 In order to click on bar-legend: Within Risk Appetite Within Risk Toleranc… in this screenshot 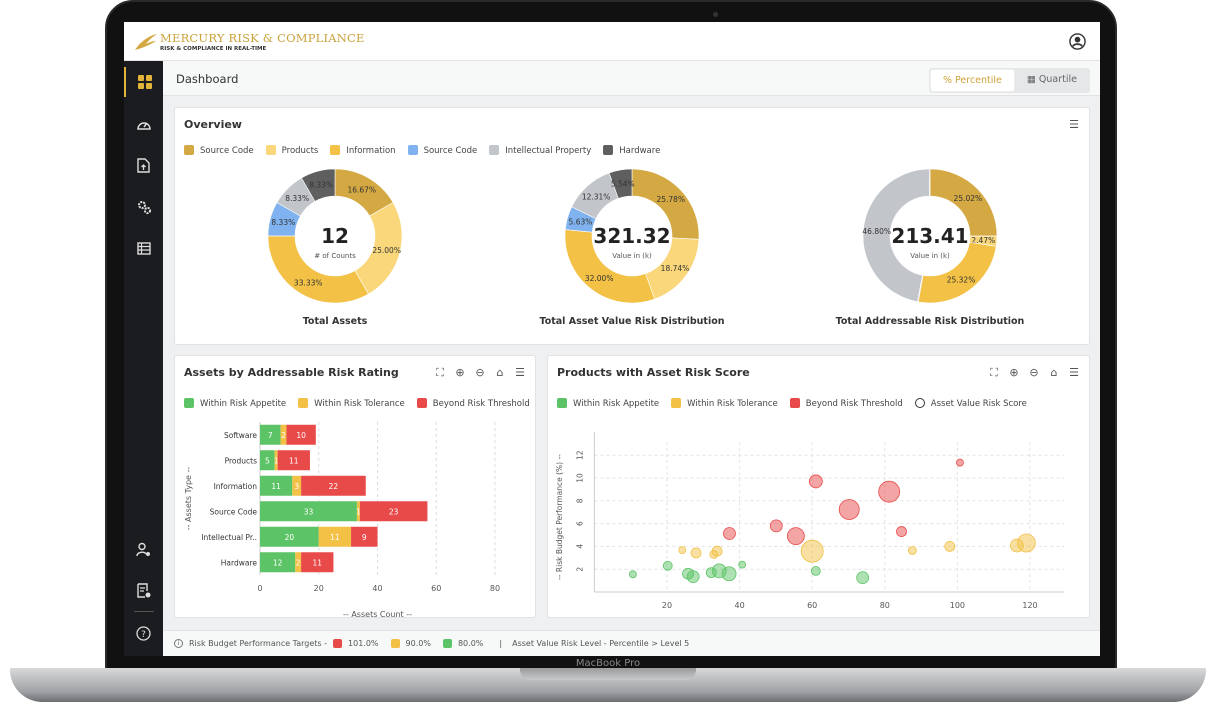, I will do `click(357, 403)`.